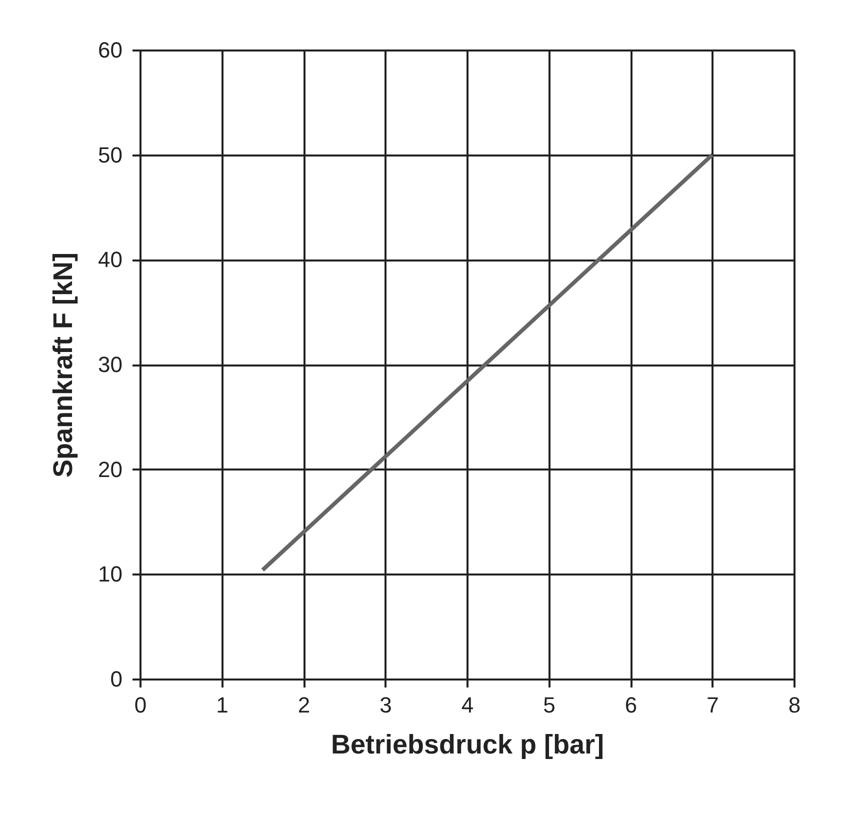  I want to click on x-axis-title: Betriebsdruck p [bar], so click(467, 745).